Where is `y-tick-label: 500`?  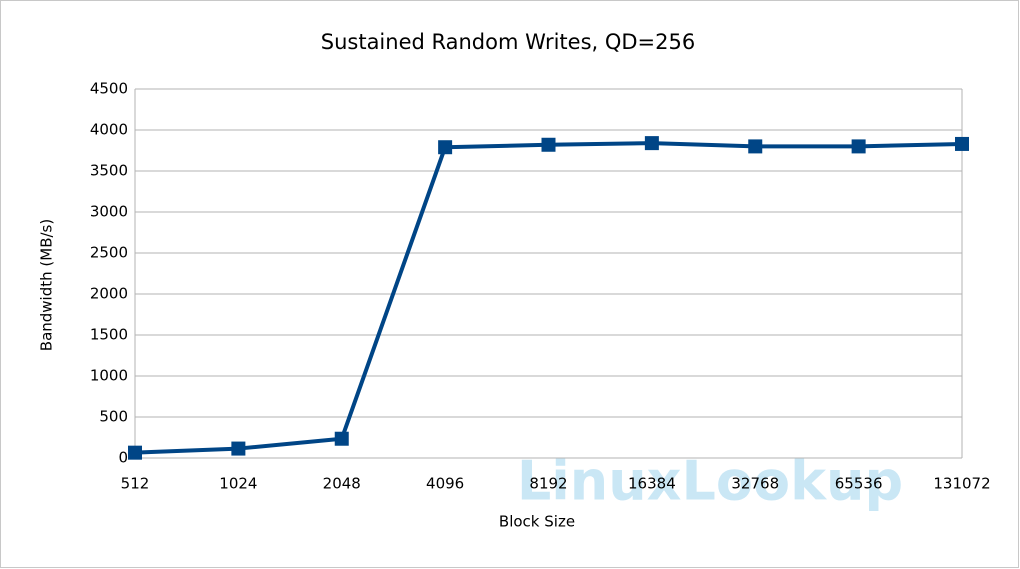 y-tick-label: 500 is located at coordinates (113, 417).